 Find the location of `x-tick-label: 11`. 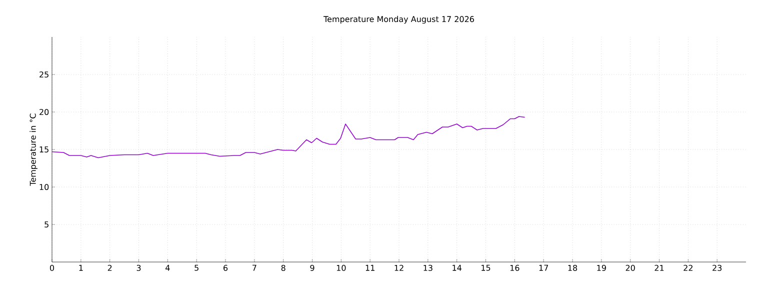

x-tick-label: 11 is located at coordinates (370, 267).